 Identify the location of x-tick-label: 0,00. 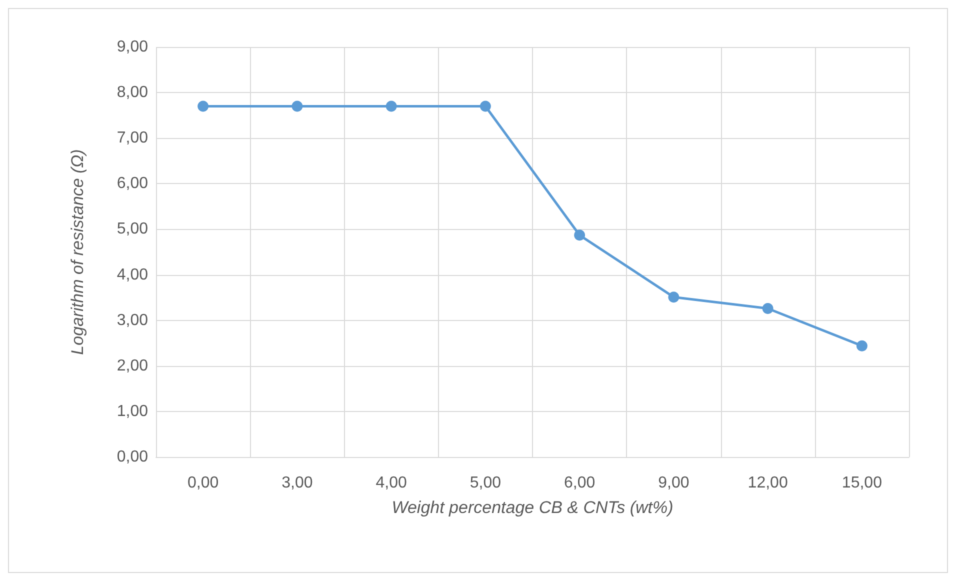
(203, 483).